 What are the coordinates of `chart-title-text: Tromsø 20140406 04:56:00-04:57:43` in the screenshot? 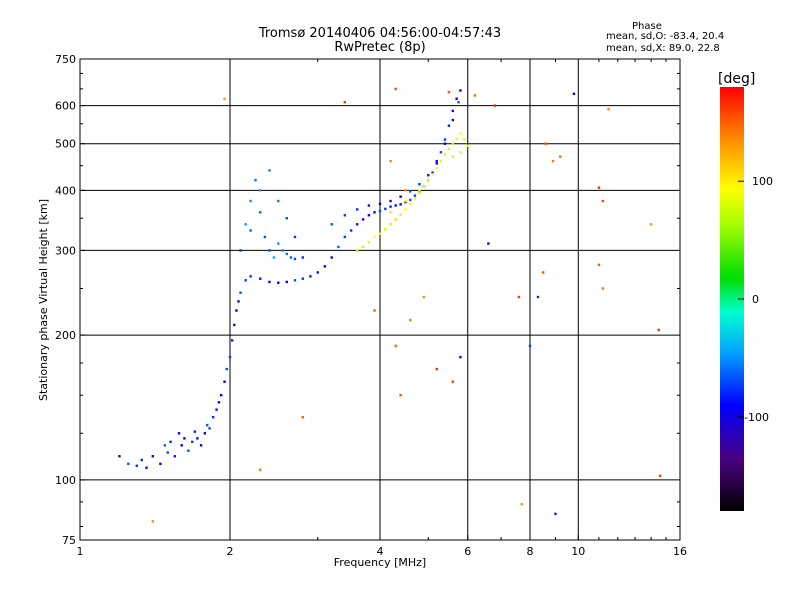 It's located at (380, 33).